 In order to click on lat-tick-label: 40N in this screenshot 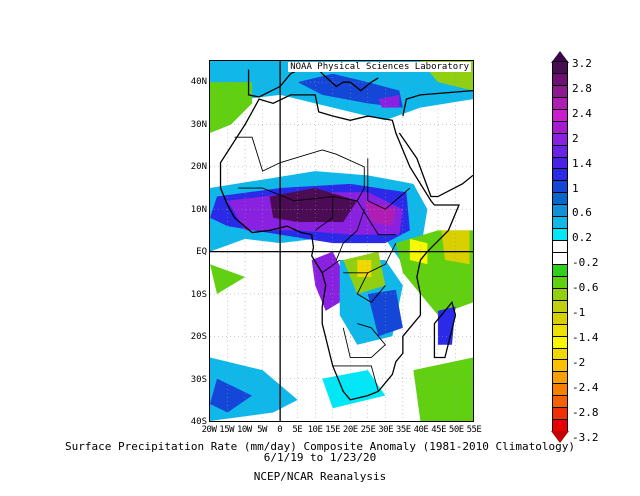, I will do `click(198, 82)`.